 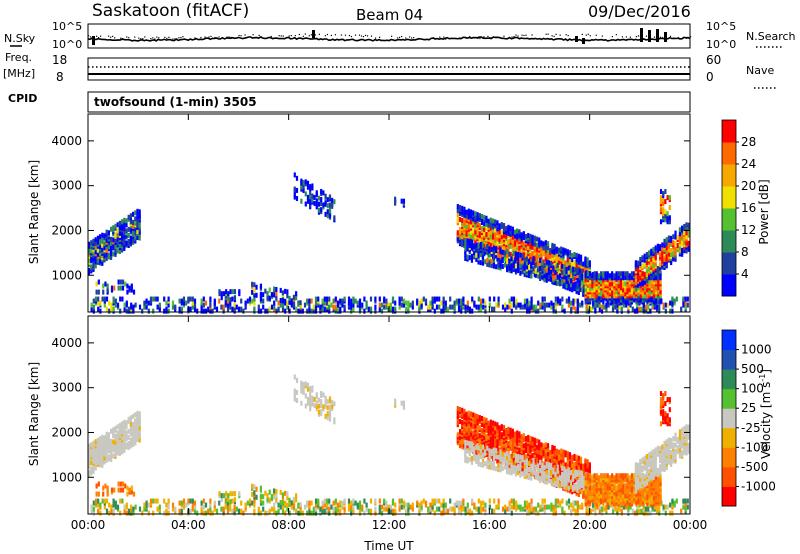 What do you see at coordinates (67, 44) in the screenshot?
I see `noise-left-bottom-tick: 10^0` at bounding box center [67, 44].